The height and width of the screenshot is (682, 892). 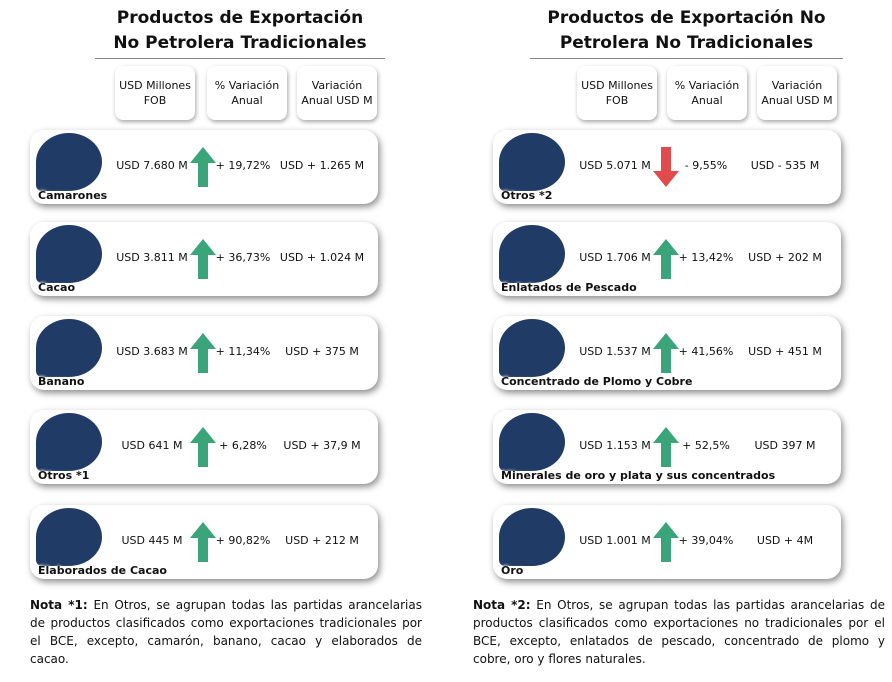 What do you see at coordinates (322, 257) in the screenshot?
I see `usd-change: USD + 1.024 M` at bounding box center [322, 257].